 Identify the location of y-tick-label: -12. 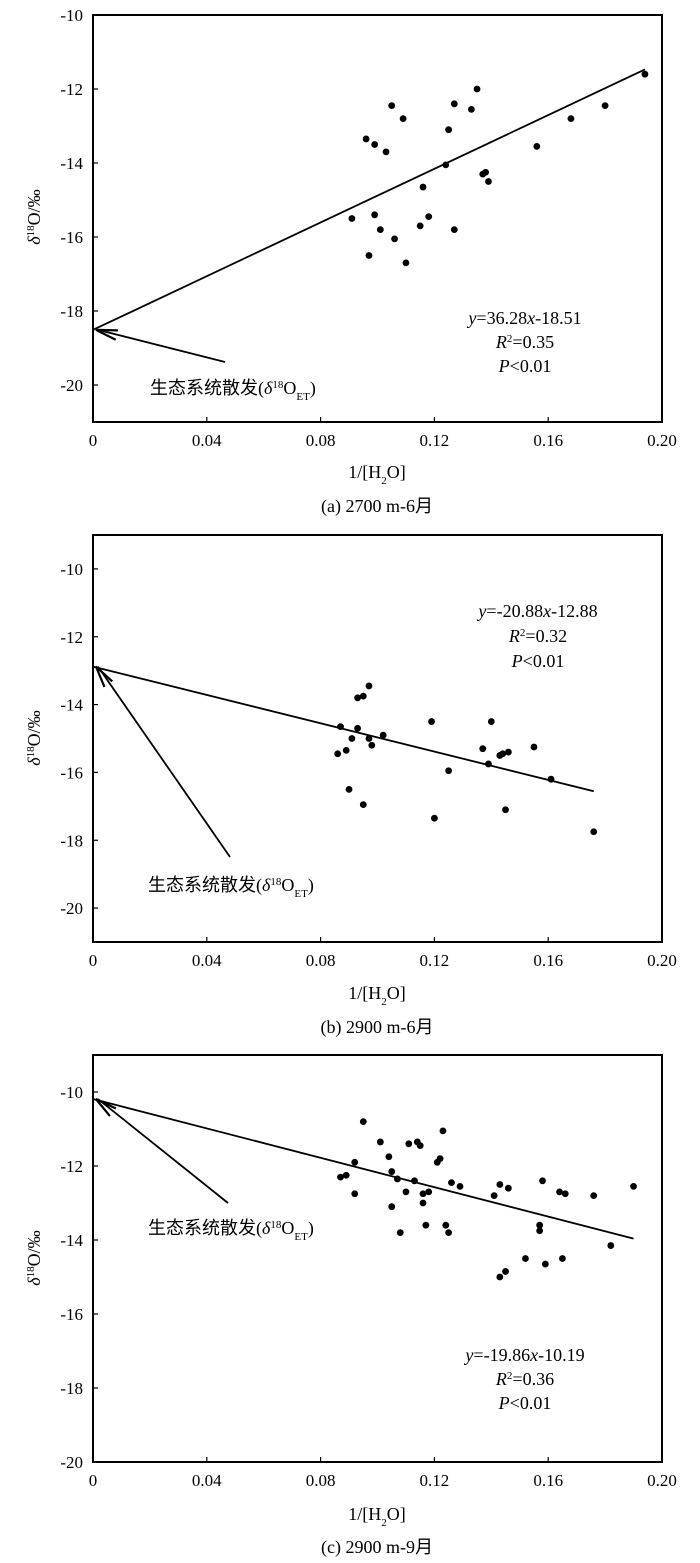
(71, 637).